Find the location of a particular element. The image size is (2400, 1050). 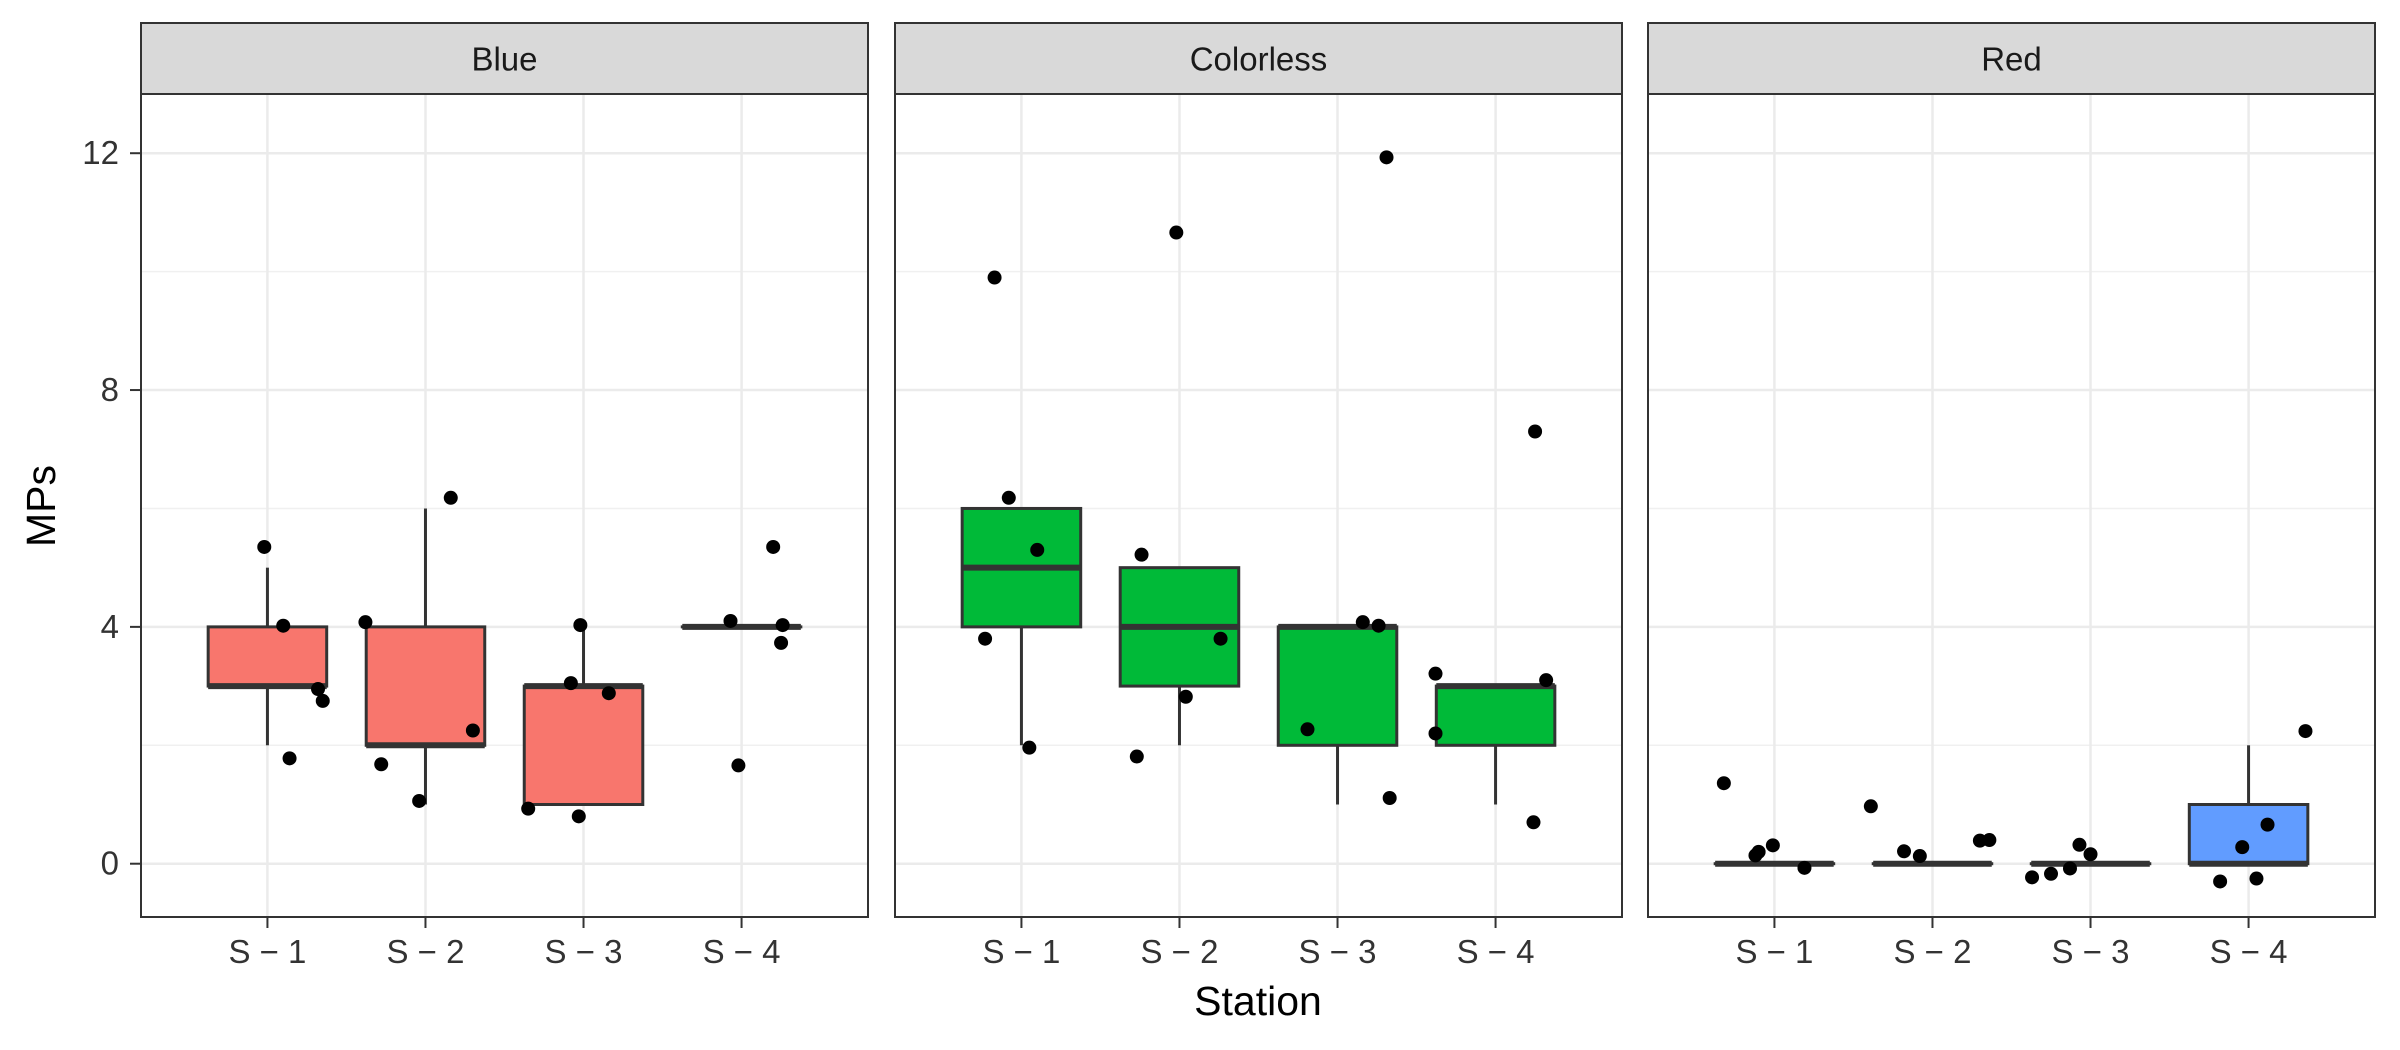

y-tick-label: 0 is located at coordinates (110, 863).